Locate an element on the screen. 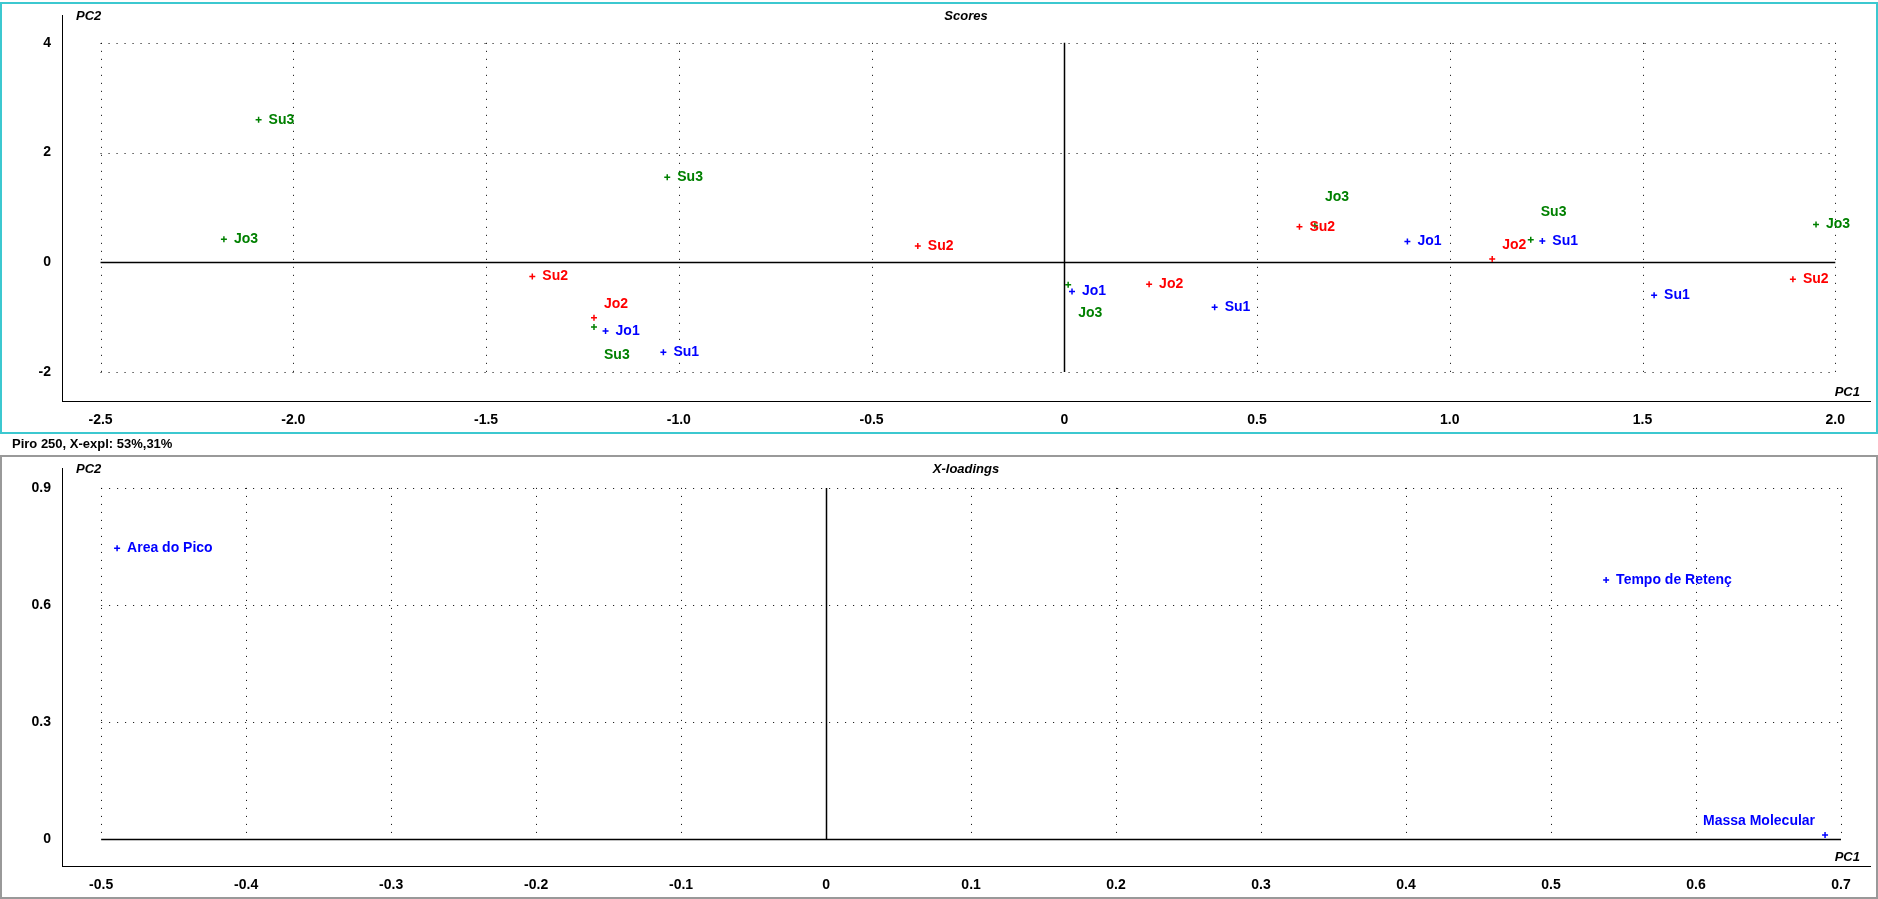 This screenshot has width=1878, height=899. x-tick-label: 0.1 is located at coordinates (971, 884).